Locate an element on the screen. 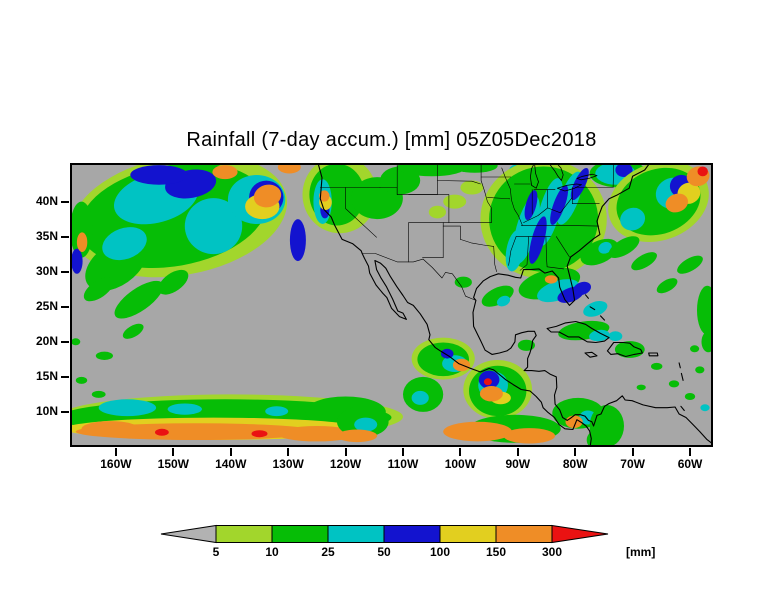 This screenshot has width=784, height=612. colorbar-tick-label: 25 is located at coordinates (328, 552).